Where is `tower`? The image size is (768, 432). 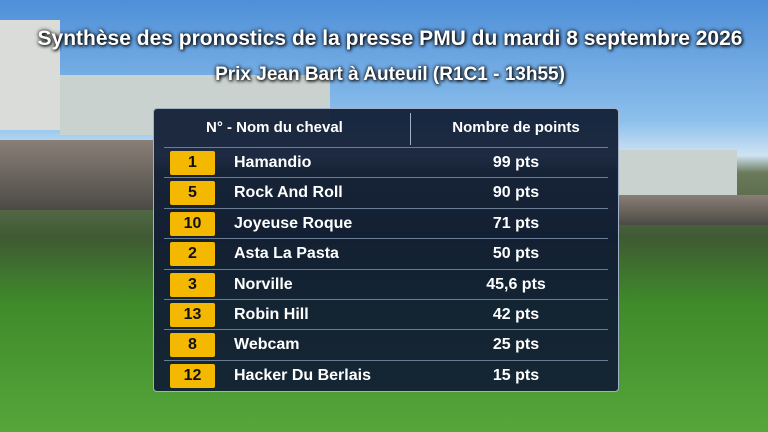
tower is located at coordinates (30, 75).